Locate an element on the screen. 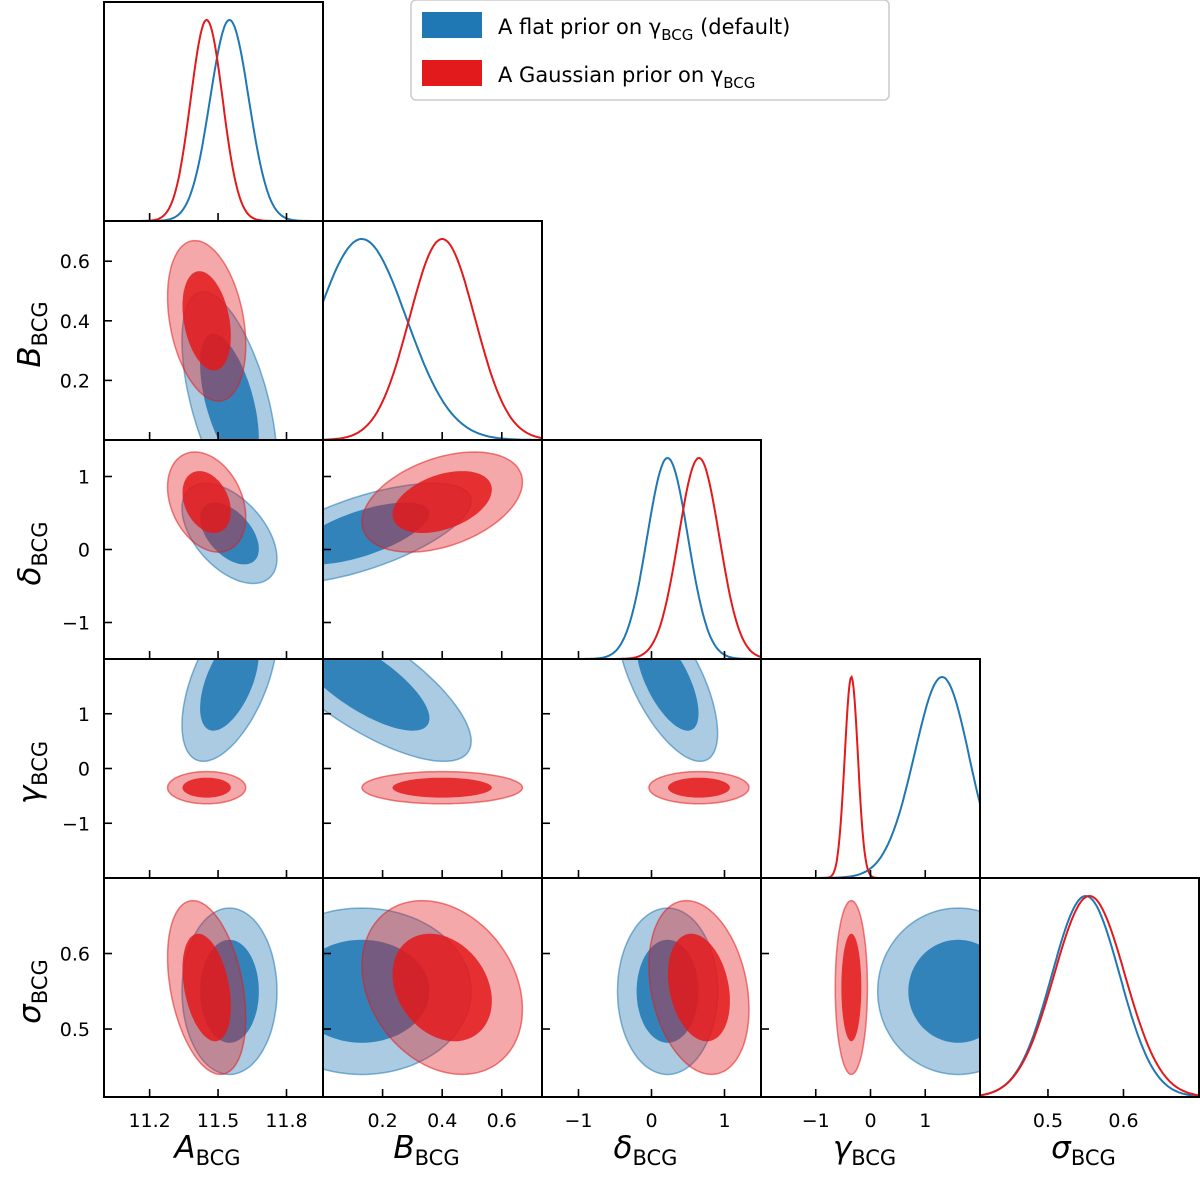 The width and height of the screenshot is (1200, 1195). y-tick-label-gamma: 0 is located at coordinates (84, 770).